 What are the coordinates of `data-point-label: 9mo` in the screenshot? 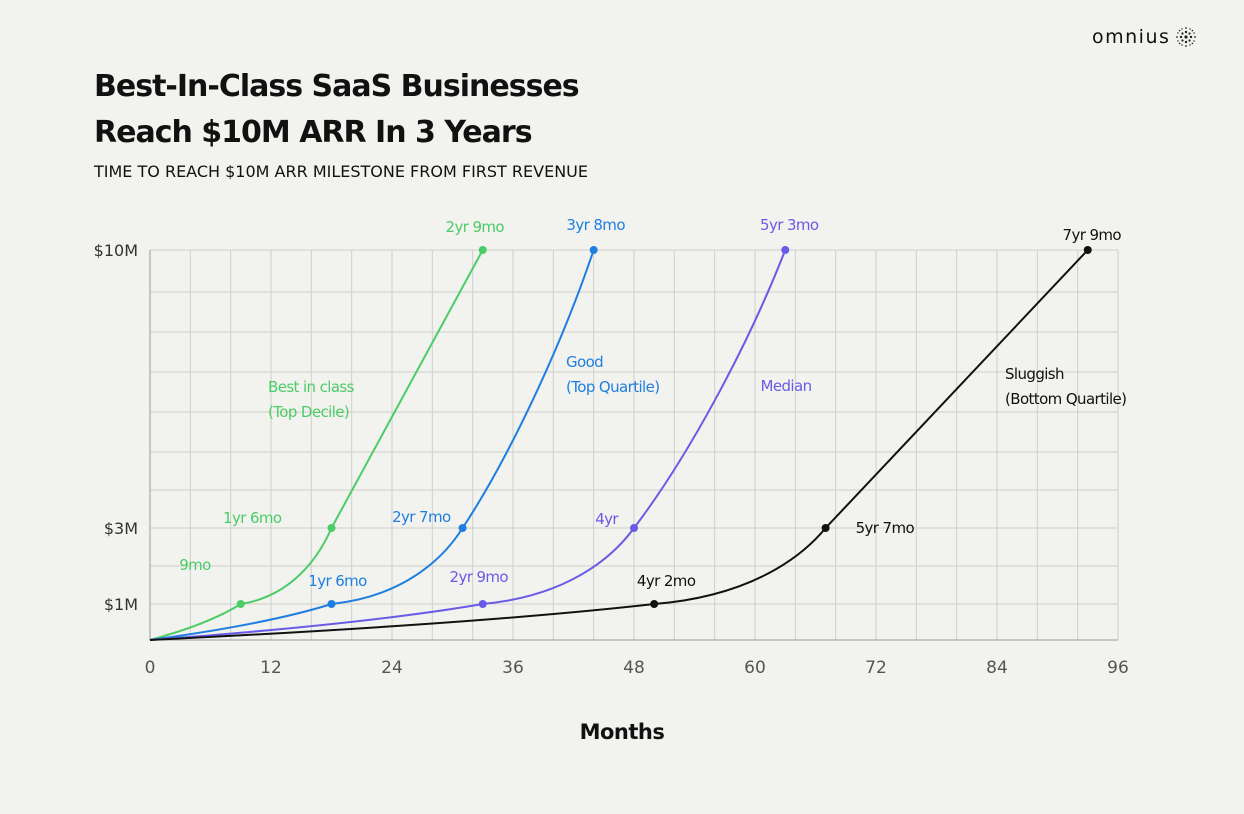 It's located at (195, 565).